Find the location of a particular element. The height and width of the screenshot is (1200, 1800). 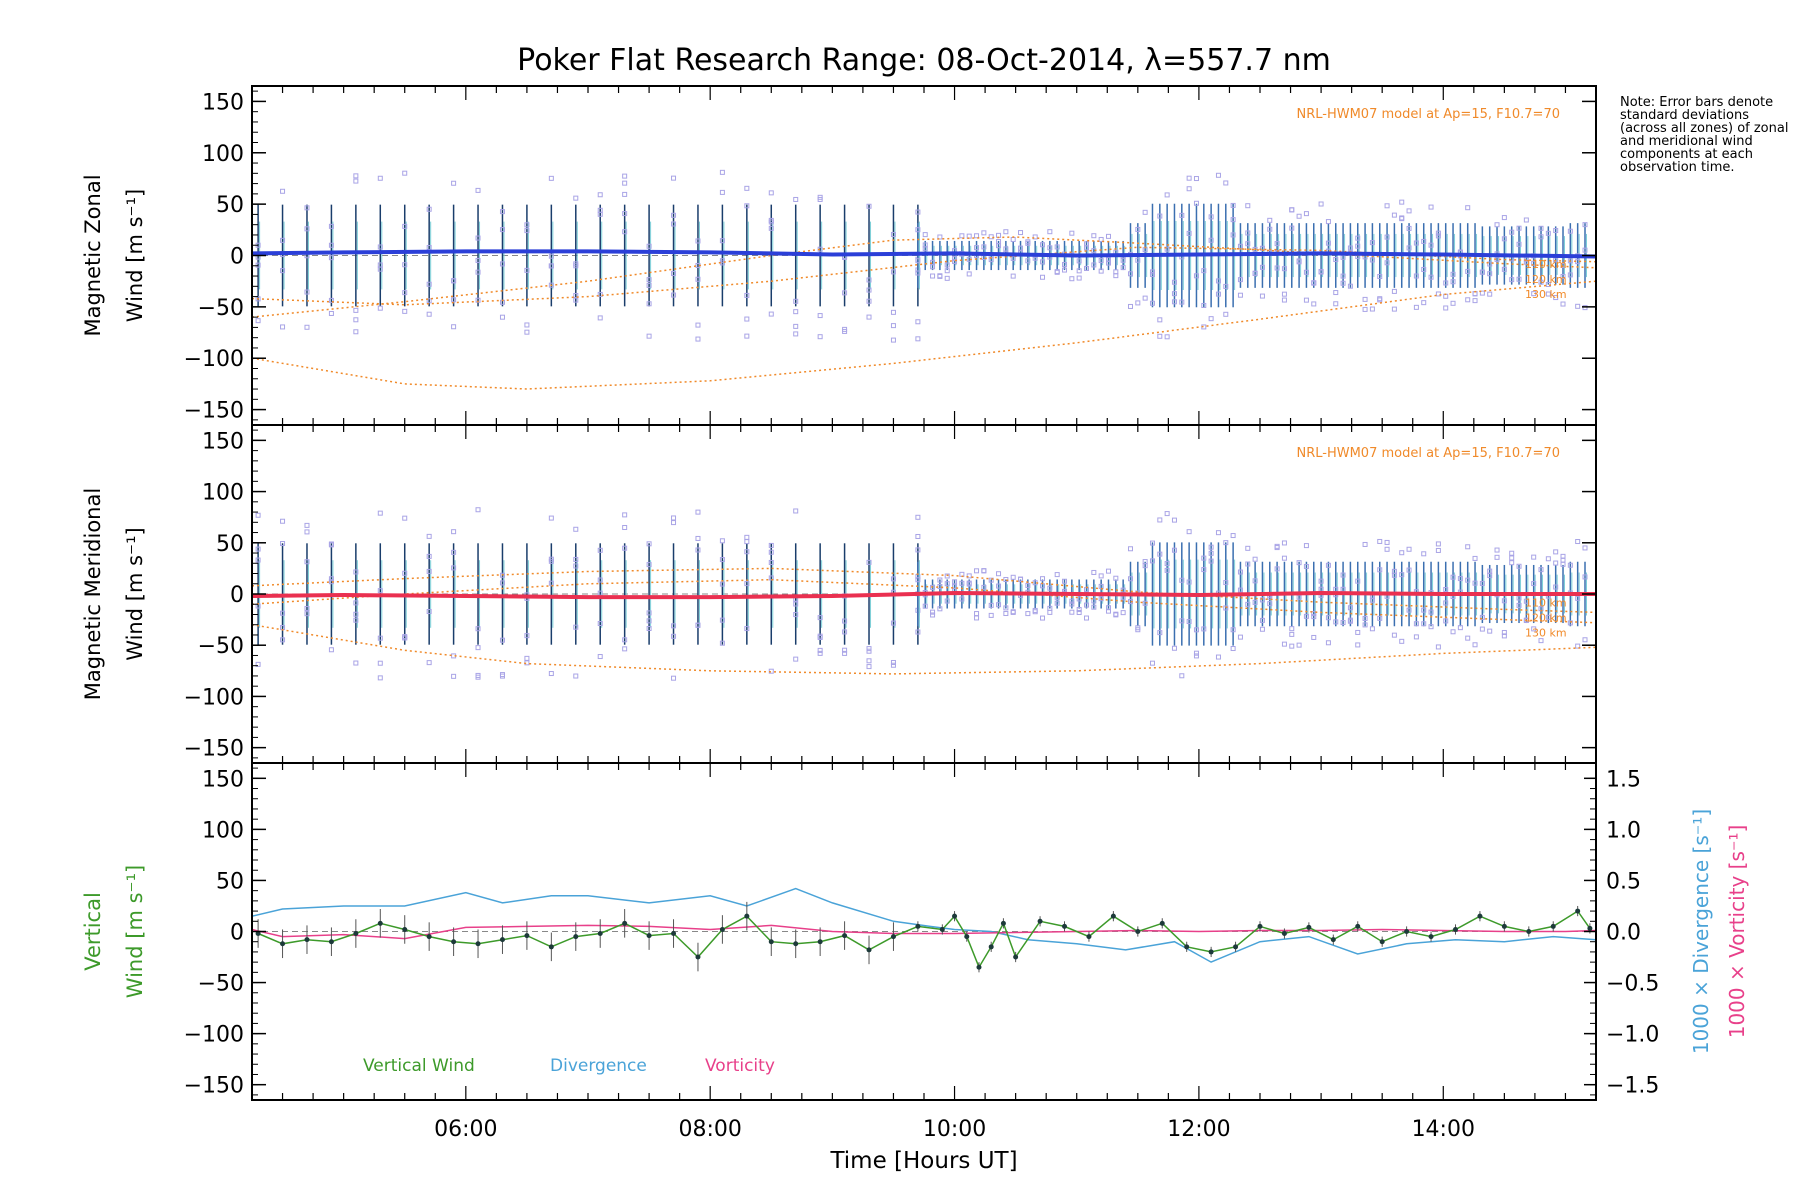

legend-vorticity: Vorticity is located at coordinates (740, 1066).